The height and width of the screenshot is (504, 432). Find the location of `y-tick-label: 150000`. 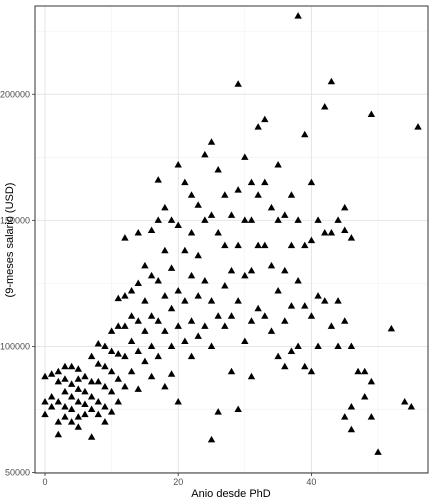

y-tick-label: 150000 is located at coordinates (15, 220).